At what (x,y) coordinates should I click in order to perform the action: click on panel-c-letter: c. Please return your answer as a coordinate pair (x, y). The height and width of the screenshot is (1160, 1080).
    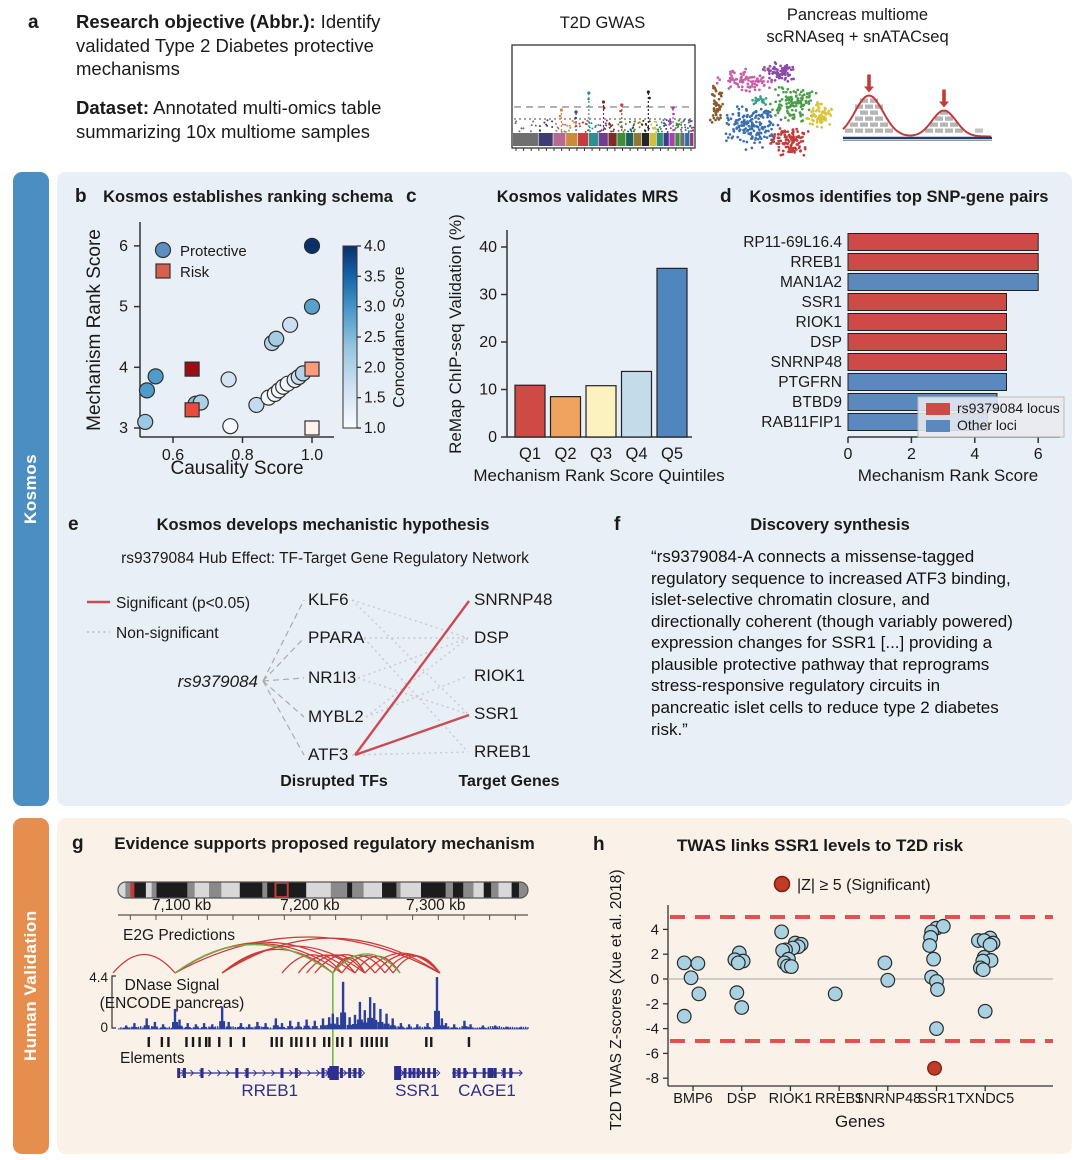
    Looking at the image, I should click on (411, 196).